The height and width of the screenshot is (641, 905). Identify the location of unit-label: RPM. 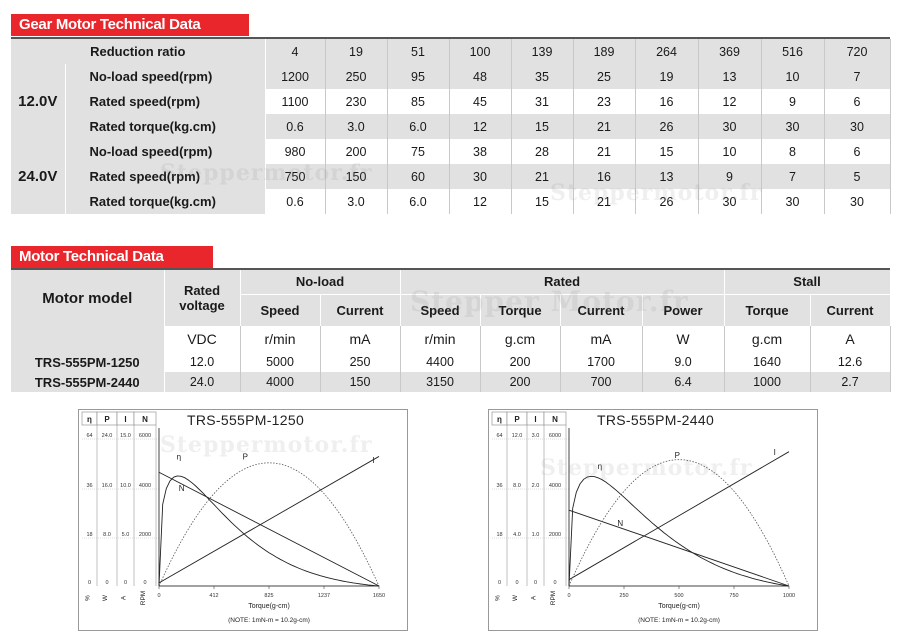
(143, 598).